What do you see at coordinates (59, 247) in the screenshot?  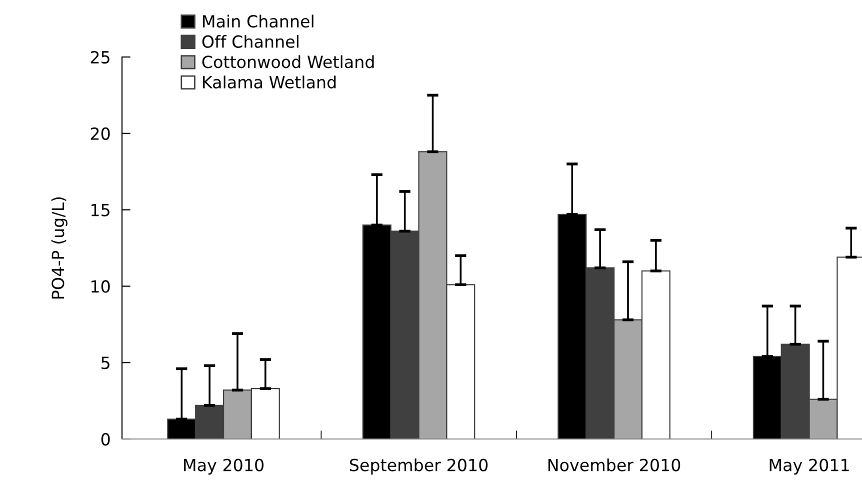 I see `y-axis-title: PO4-P (ug/L)` at bounding box center [59, 247].